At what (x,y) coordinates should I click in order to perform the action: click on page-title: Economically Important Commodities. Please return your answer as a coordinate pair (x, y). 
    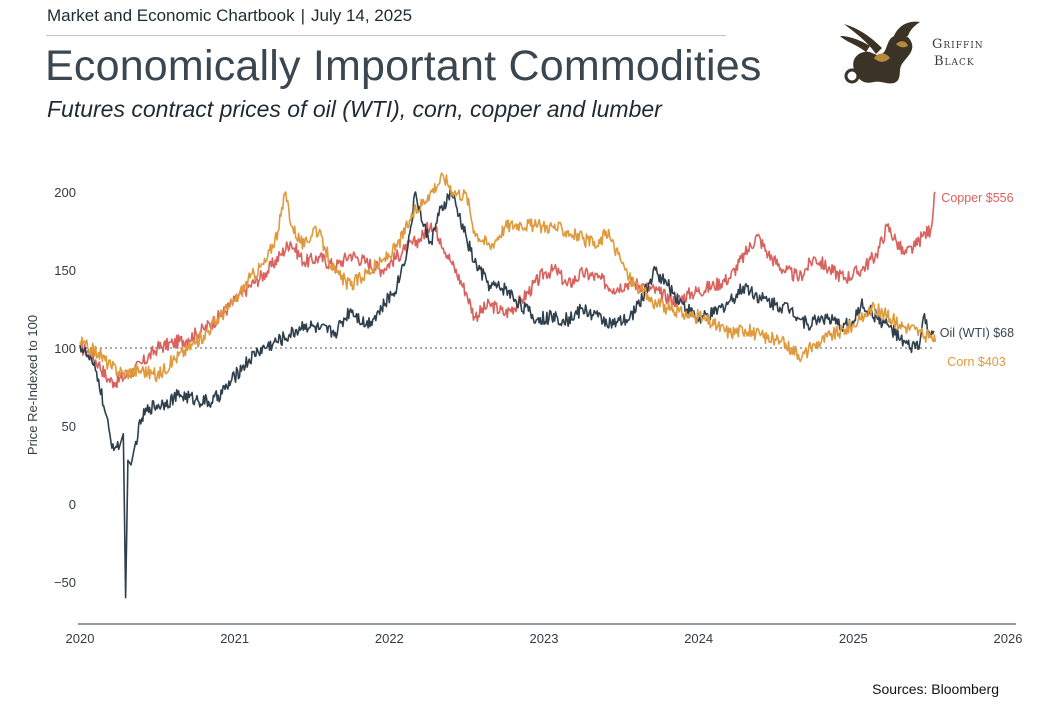
    Looking at the image, I should click on (403, 66).